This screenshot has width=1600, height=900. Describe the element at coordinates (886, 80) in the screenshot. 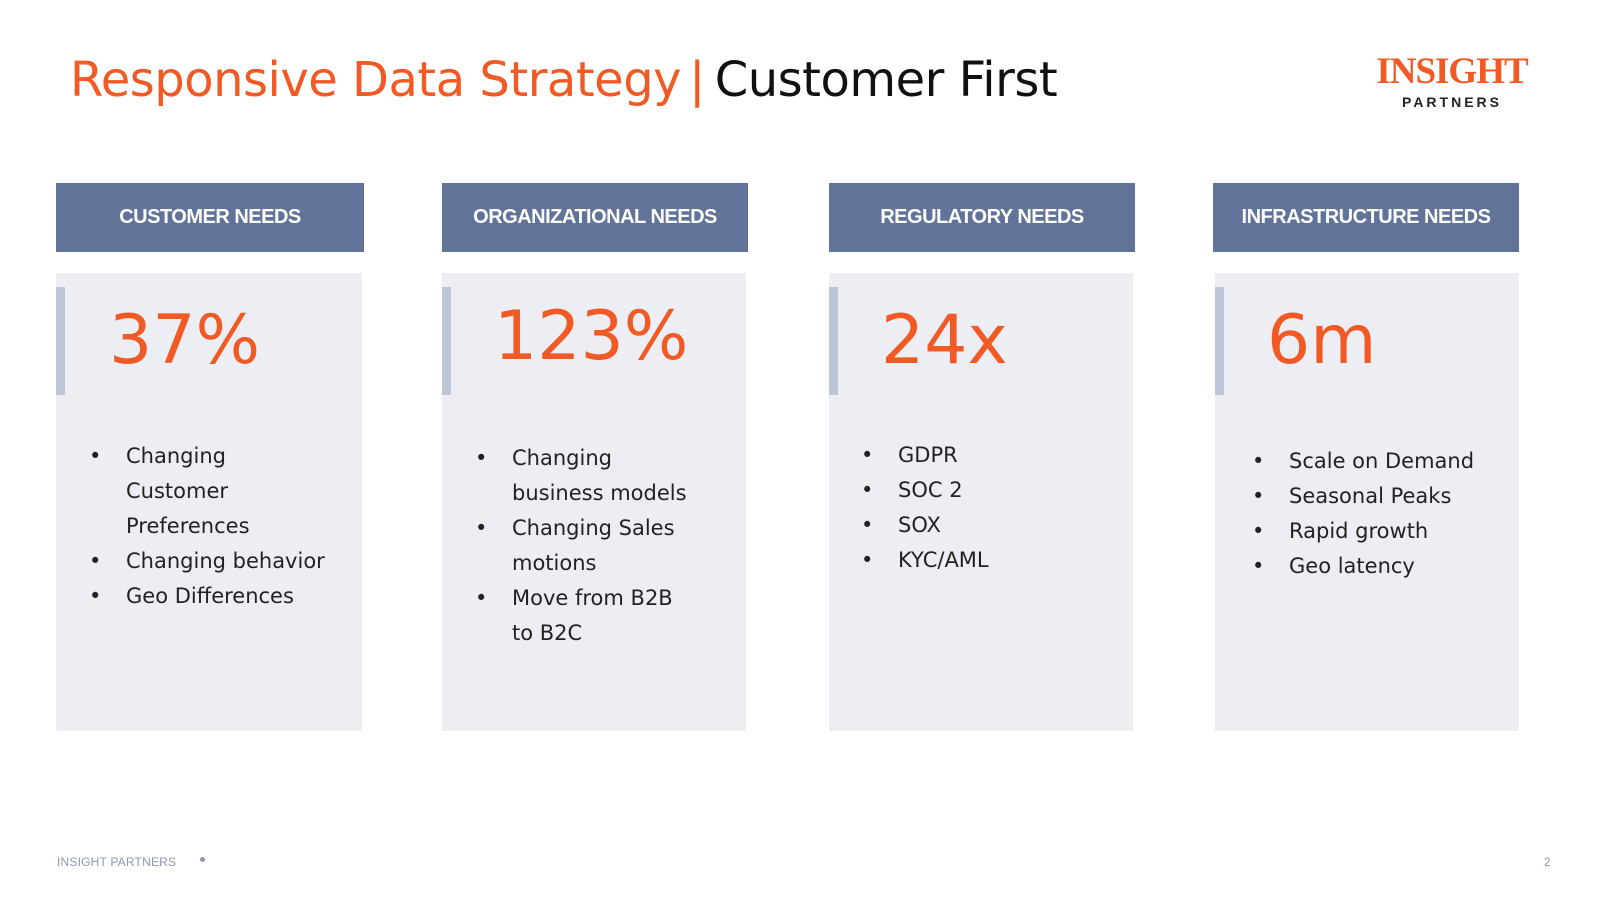

I see `title-sub: Customer First` at that location.